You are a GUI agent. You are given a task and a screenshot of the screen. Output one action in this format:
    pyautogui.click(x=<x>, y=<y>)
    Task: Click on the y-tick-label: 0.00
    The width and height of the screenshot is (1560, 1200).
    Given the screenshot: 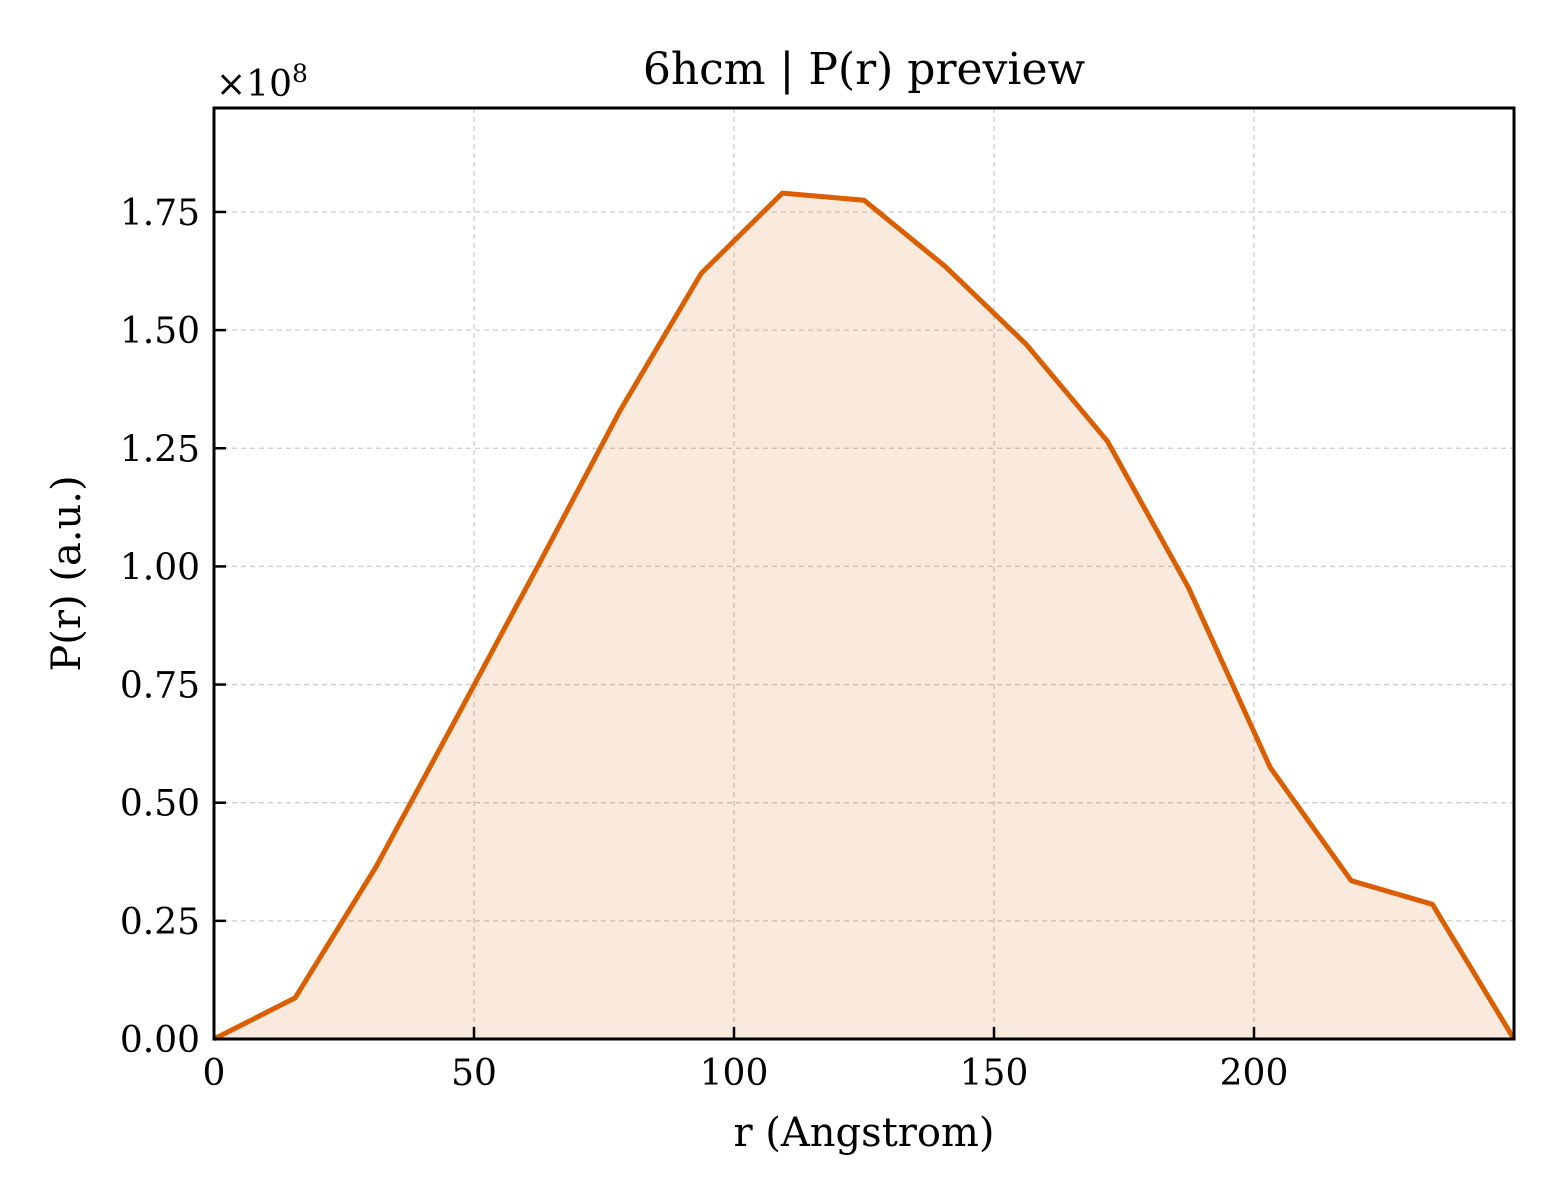 What is the action you would take?
    pyautogui.click(x=160, y=1040)
    